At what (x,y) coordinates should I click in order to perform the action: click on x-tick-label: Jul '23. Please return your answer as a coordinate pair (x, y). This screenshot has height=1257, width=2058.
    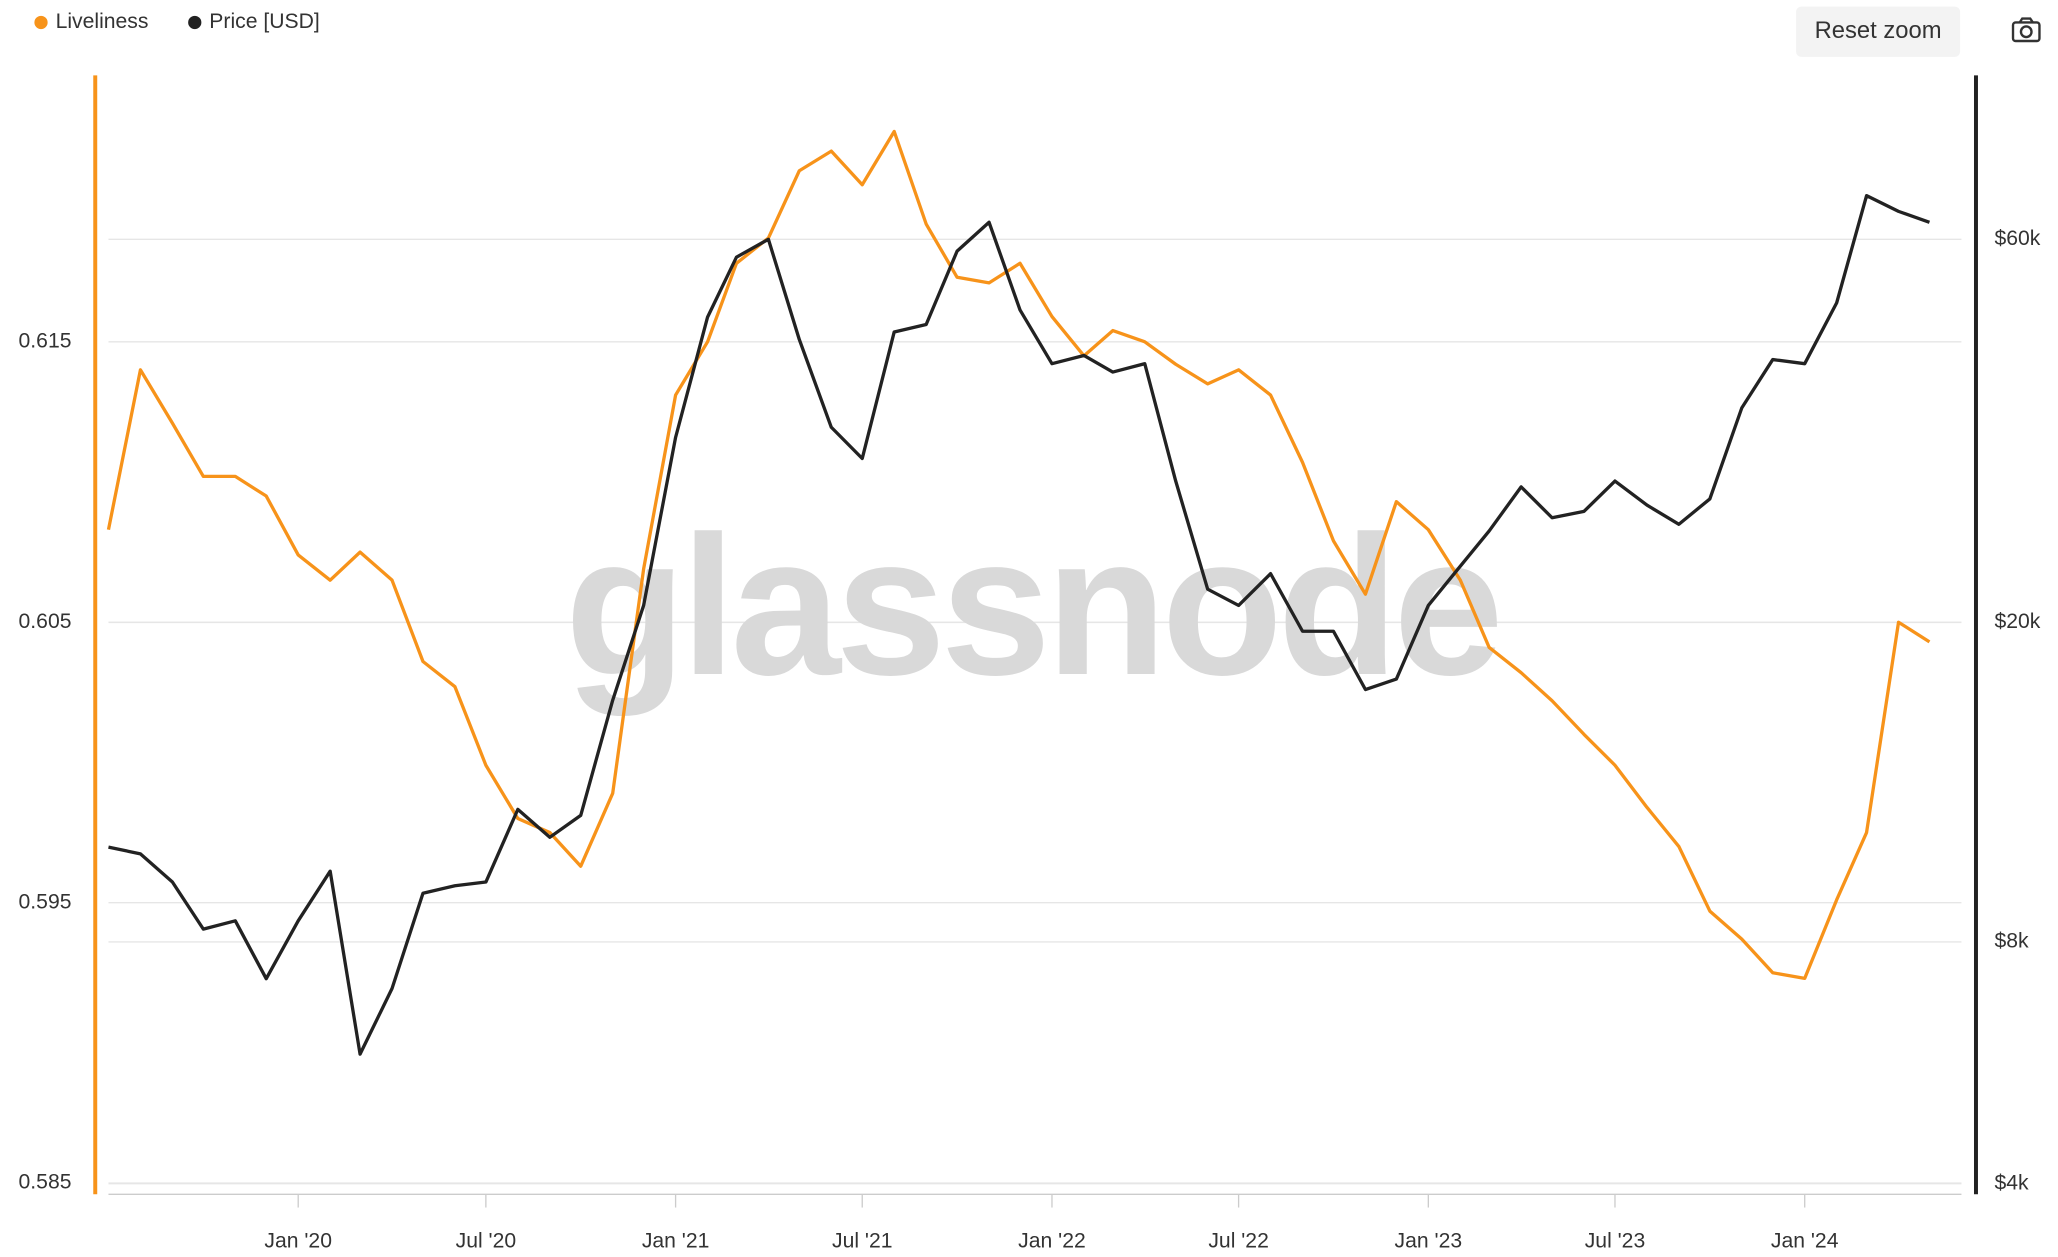
    Looking at the image, I should click on (1615, 1241).